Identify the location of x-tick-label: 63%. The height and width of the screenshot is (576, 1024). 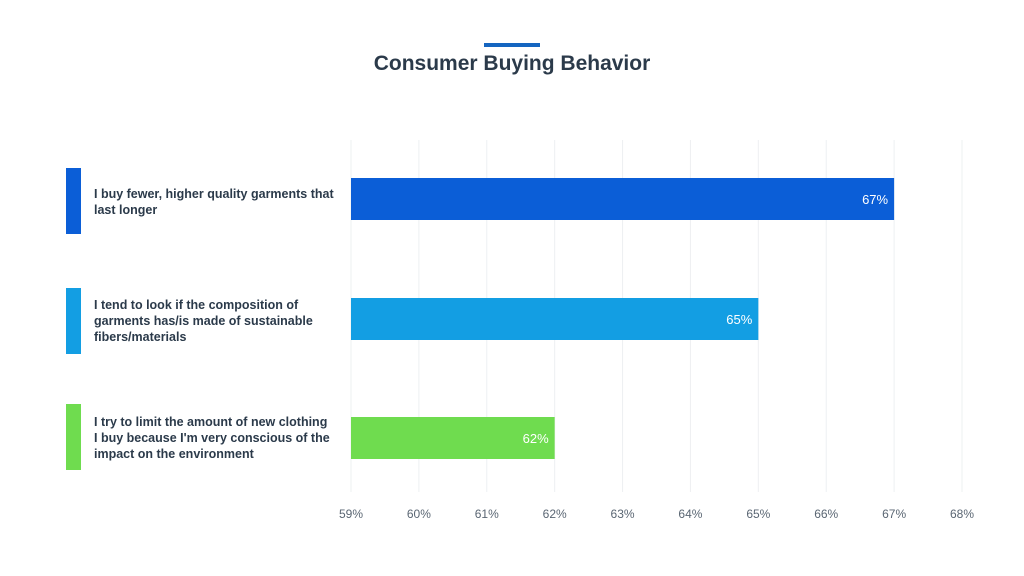
(623, 514).